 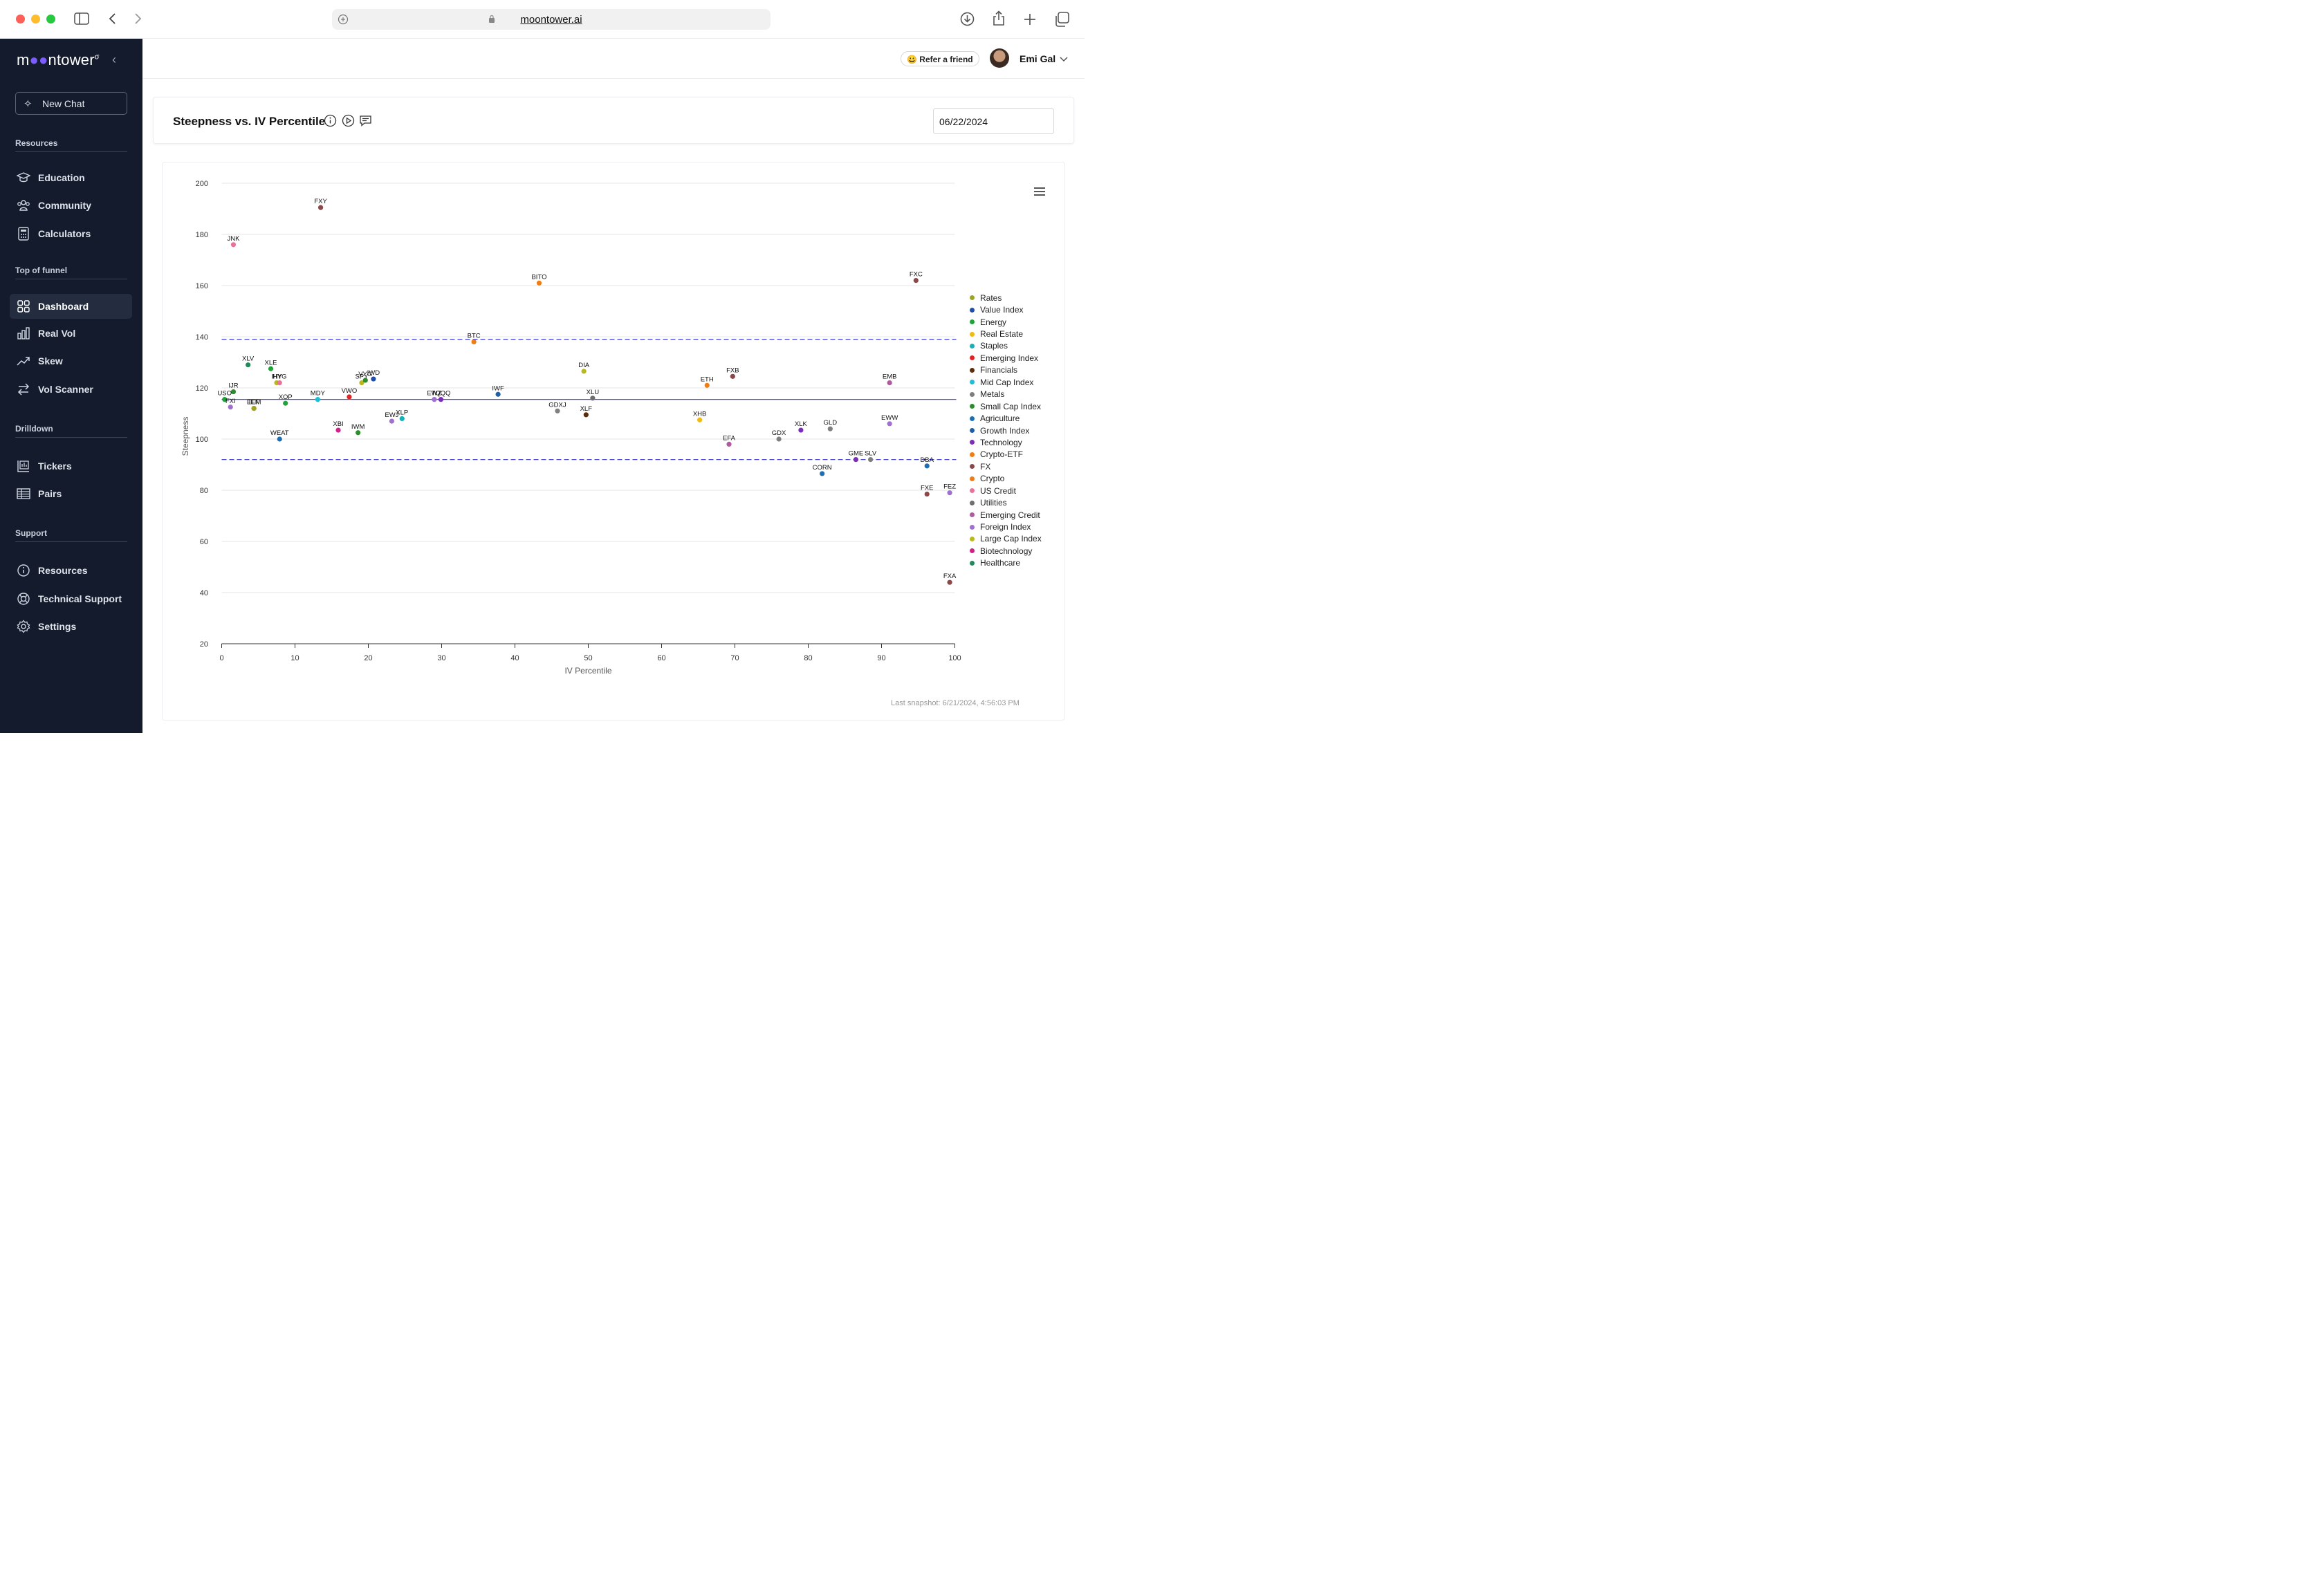 What do you see at coordinates (1000, 563) in the screenshot?
I see `legend-label: Healthcare` at bounding box center [1000, 563].